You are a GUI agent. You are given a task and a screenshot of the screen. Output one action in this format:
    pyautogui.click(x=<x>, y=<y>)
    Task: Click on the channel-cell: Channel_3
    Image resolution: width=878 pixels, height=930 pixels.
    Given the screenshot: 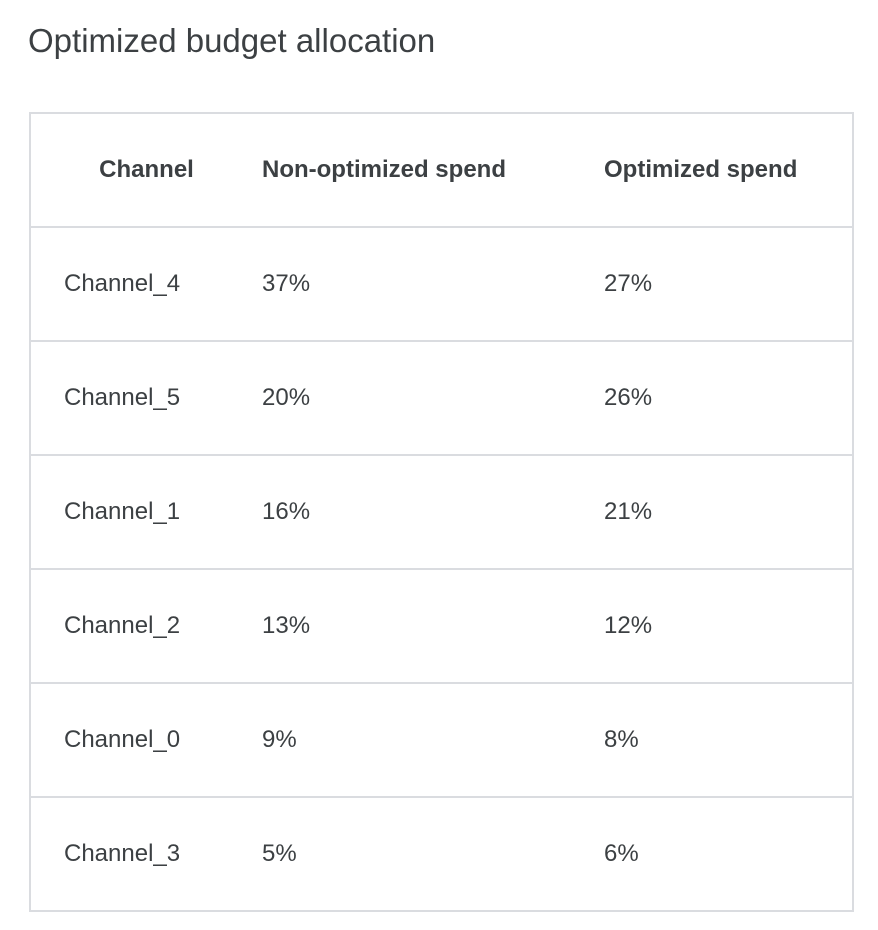 What is the action you would take?
    pyautogui.click(x=146, y=854)
    